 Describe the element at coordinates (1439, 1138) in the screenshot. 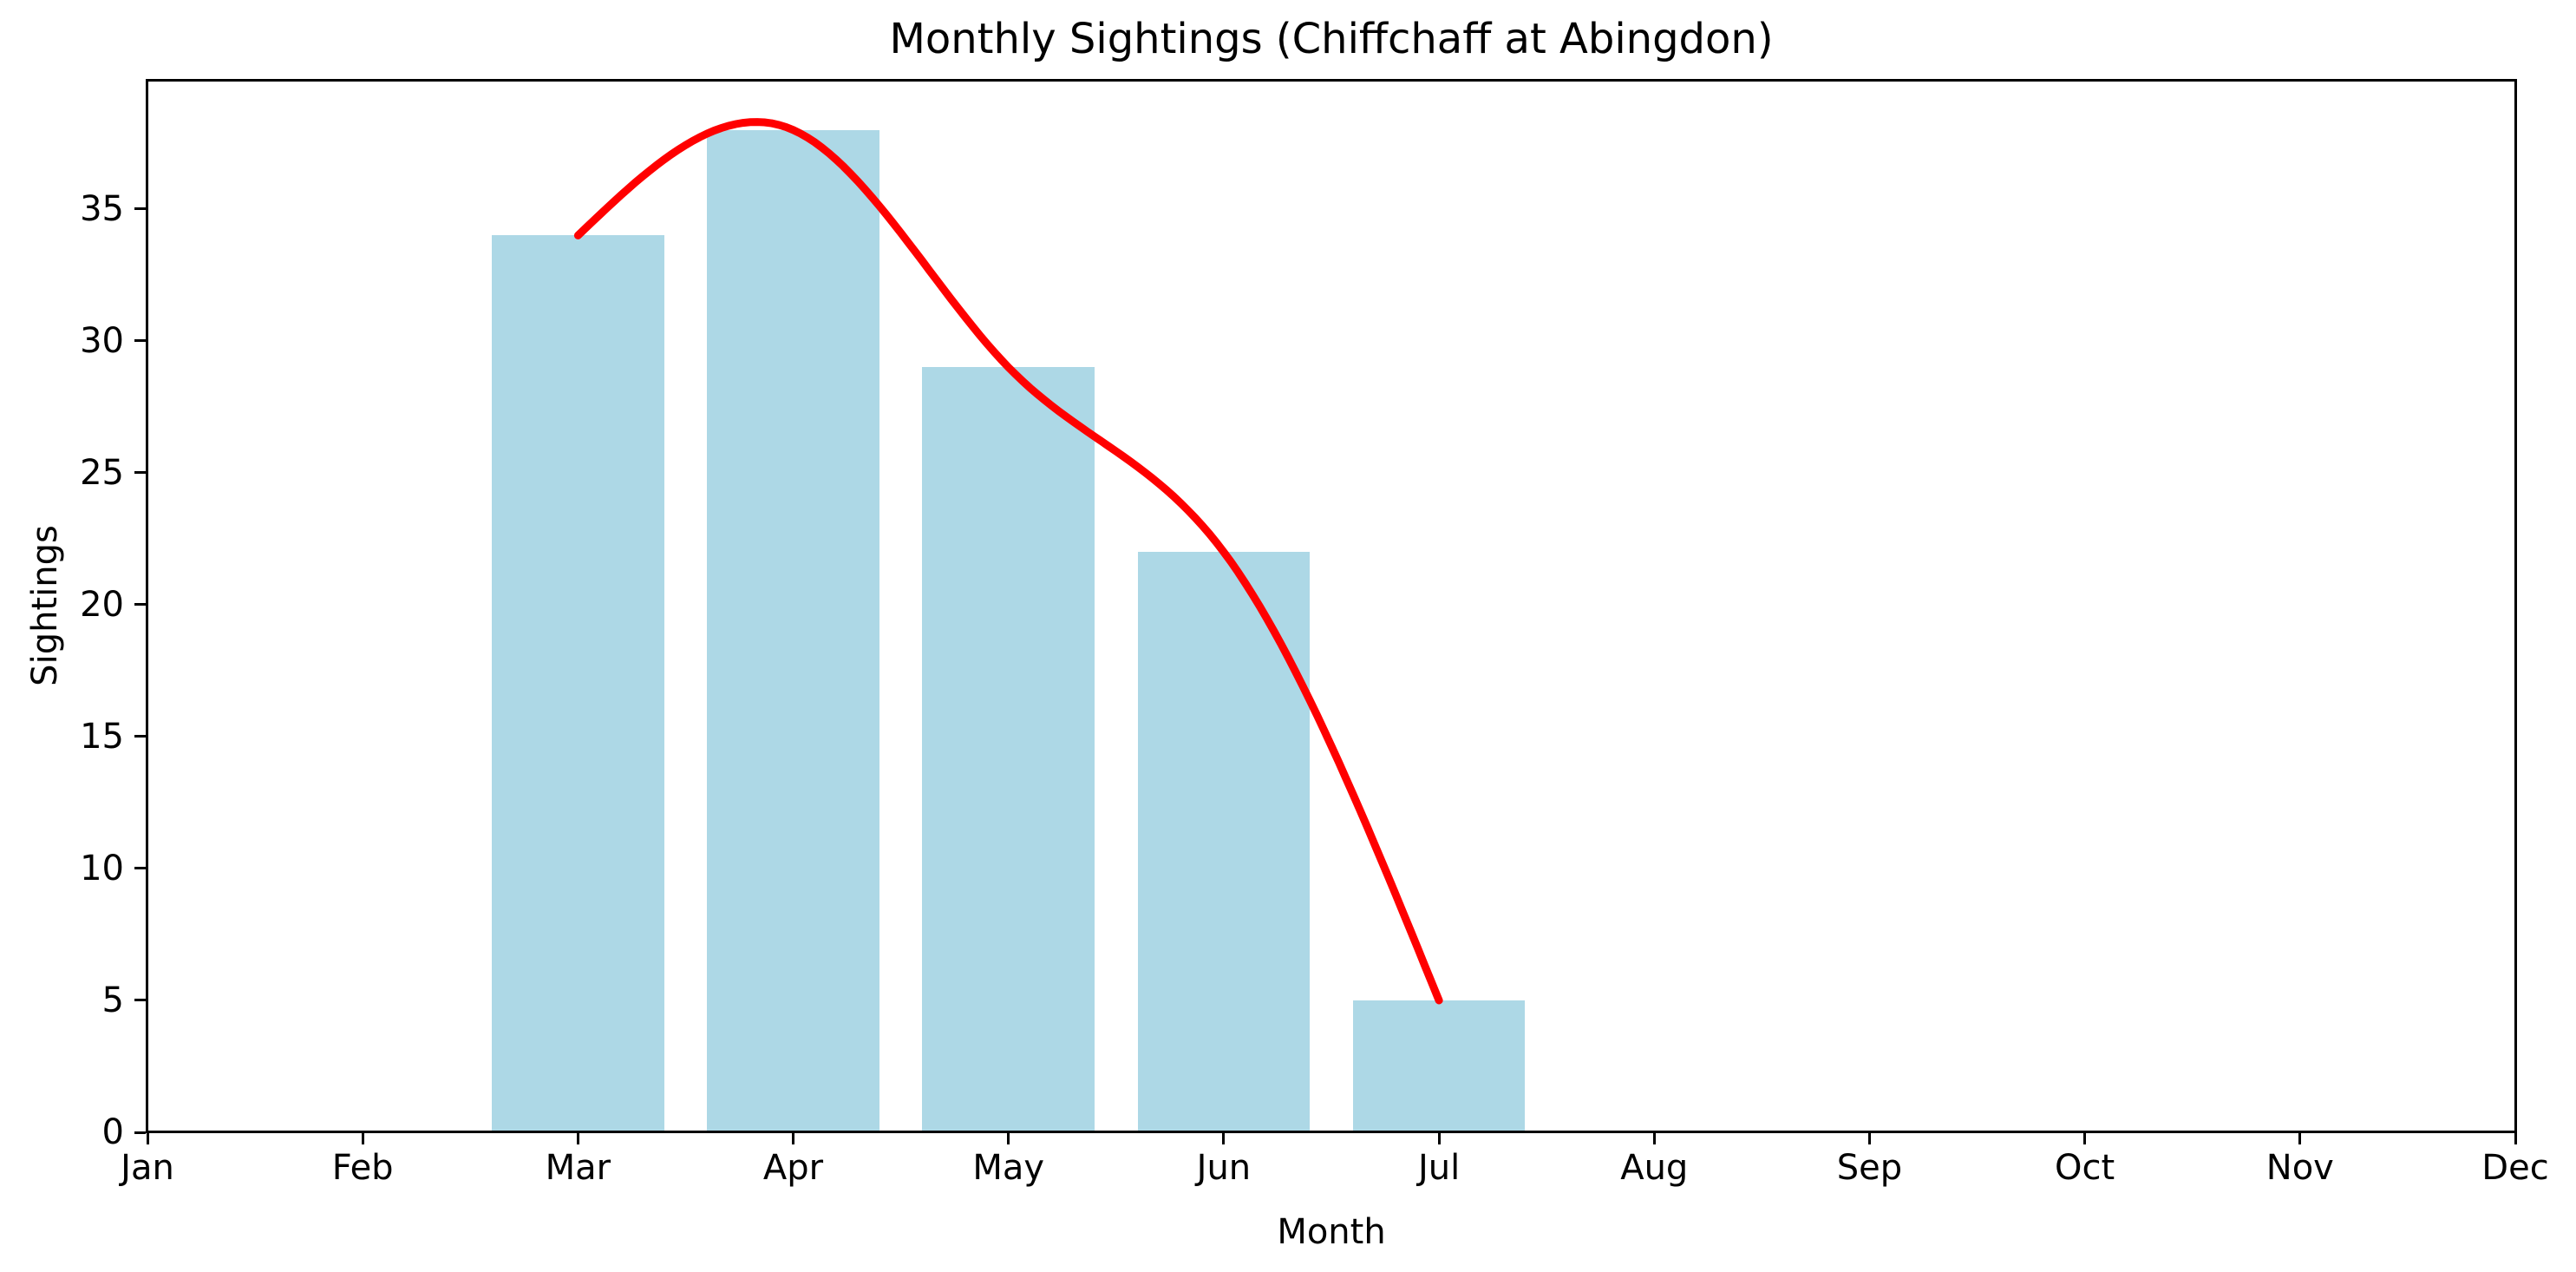

I see `x-tick-mark-jul` at that location.